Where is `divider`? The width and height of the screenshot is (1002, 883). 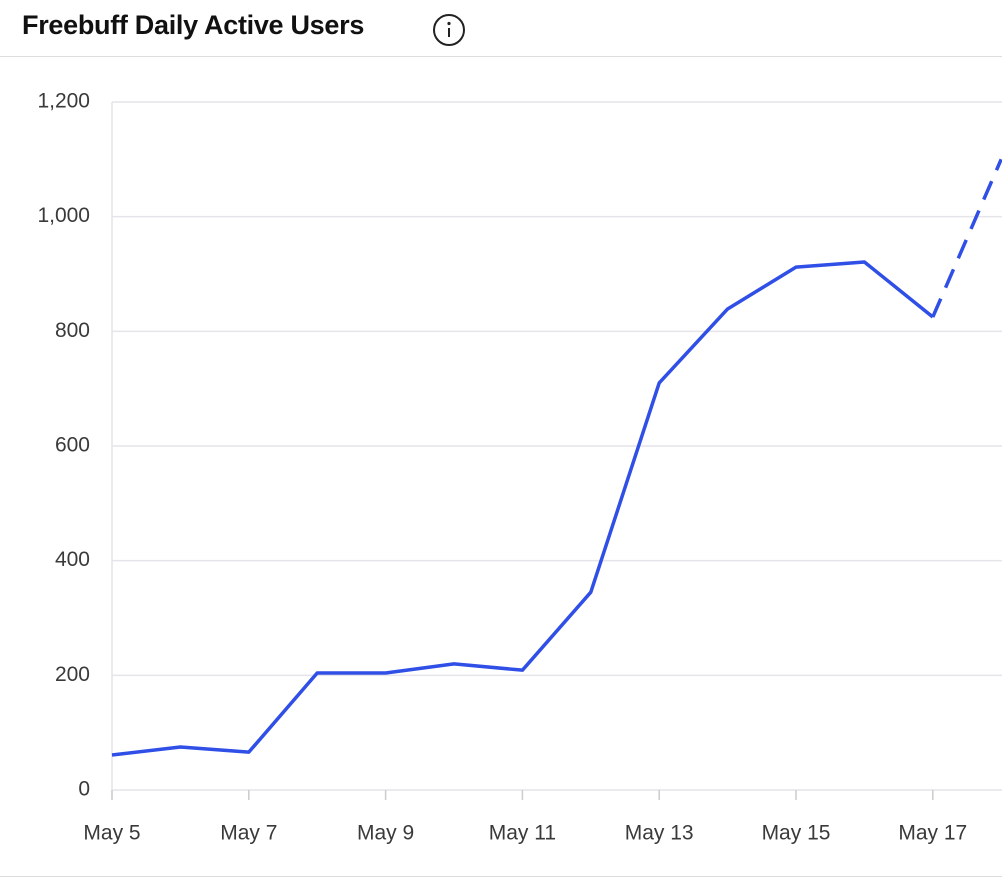 divider is located at coordinates (501, 56).